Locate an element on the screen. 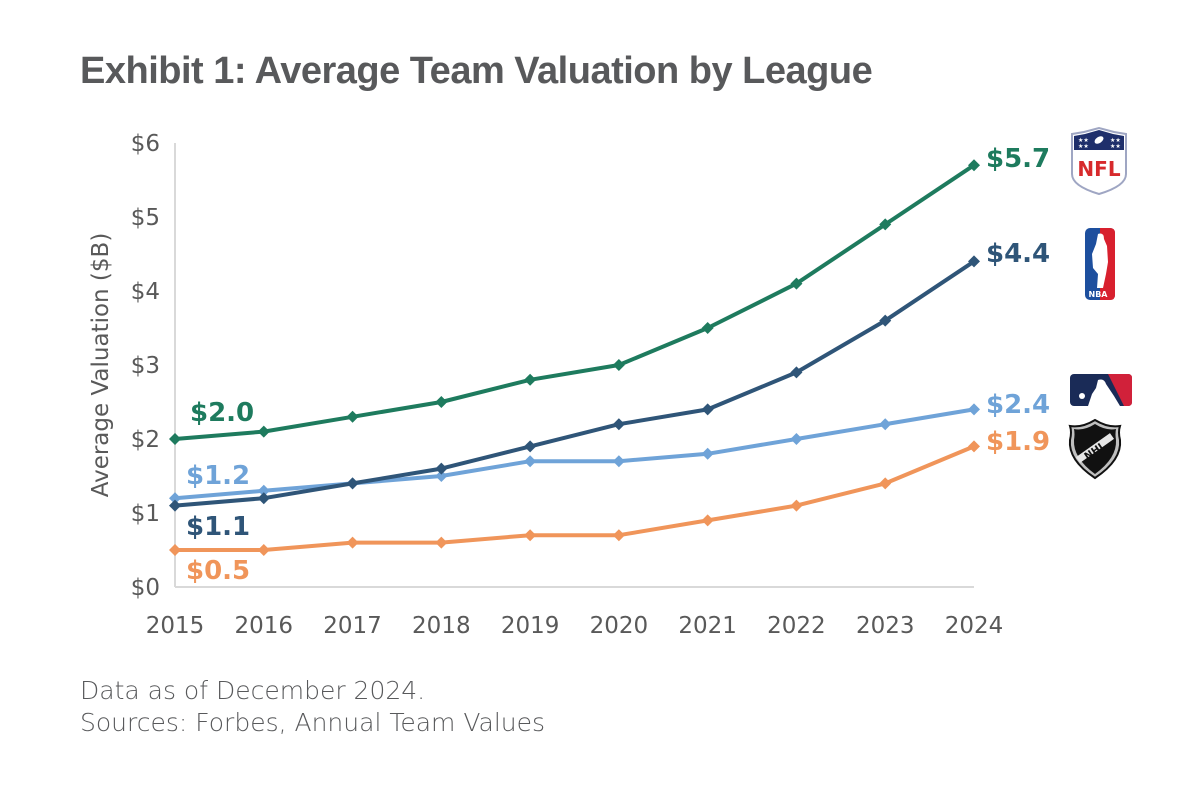 This screenshot has height=790, width=1200. end-value-label-nhl: $1.9 is located at coordinates (1018, 442).